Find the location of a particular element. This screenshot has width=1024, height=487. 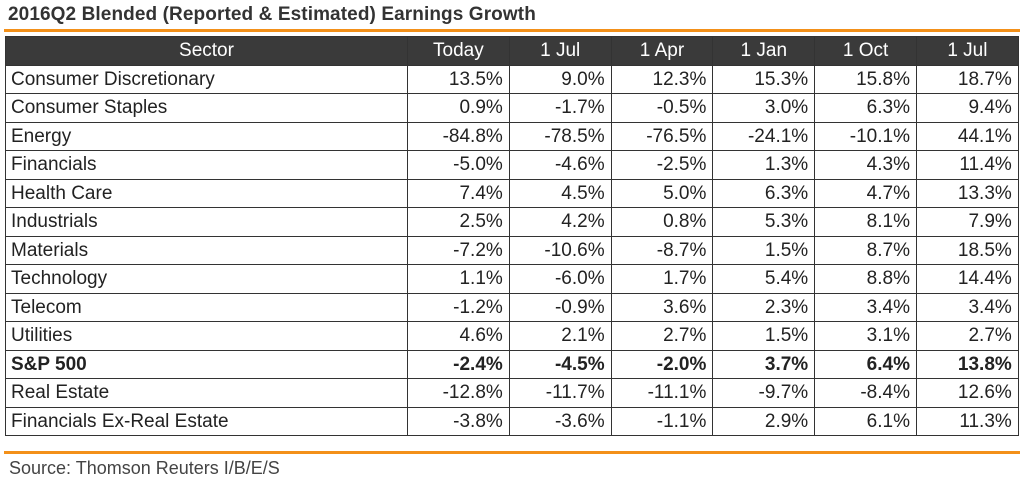

sector-name-cell: Health Care is located at coordinates (206, 193).